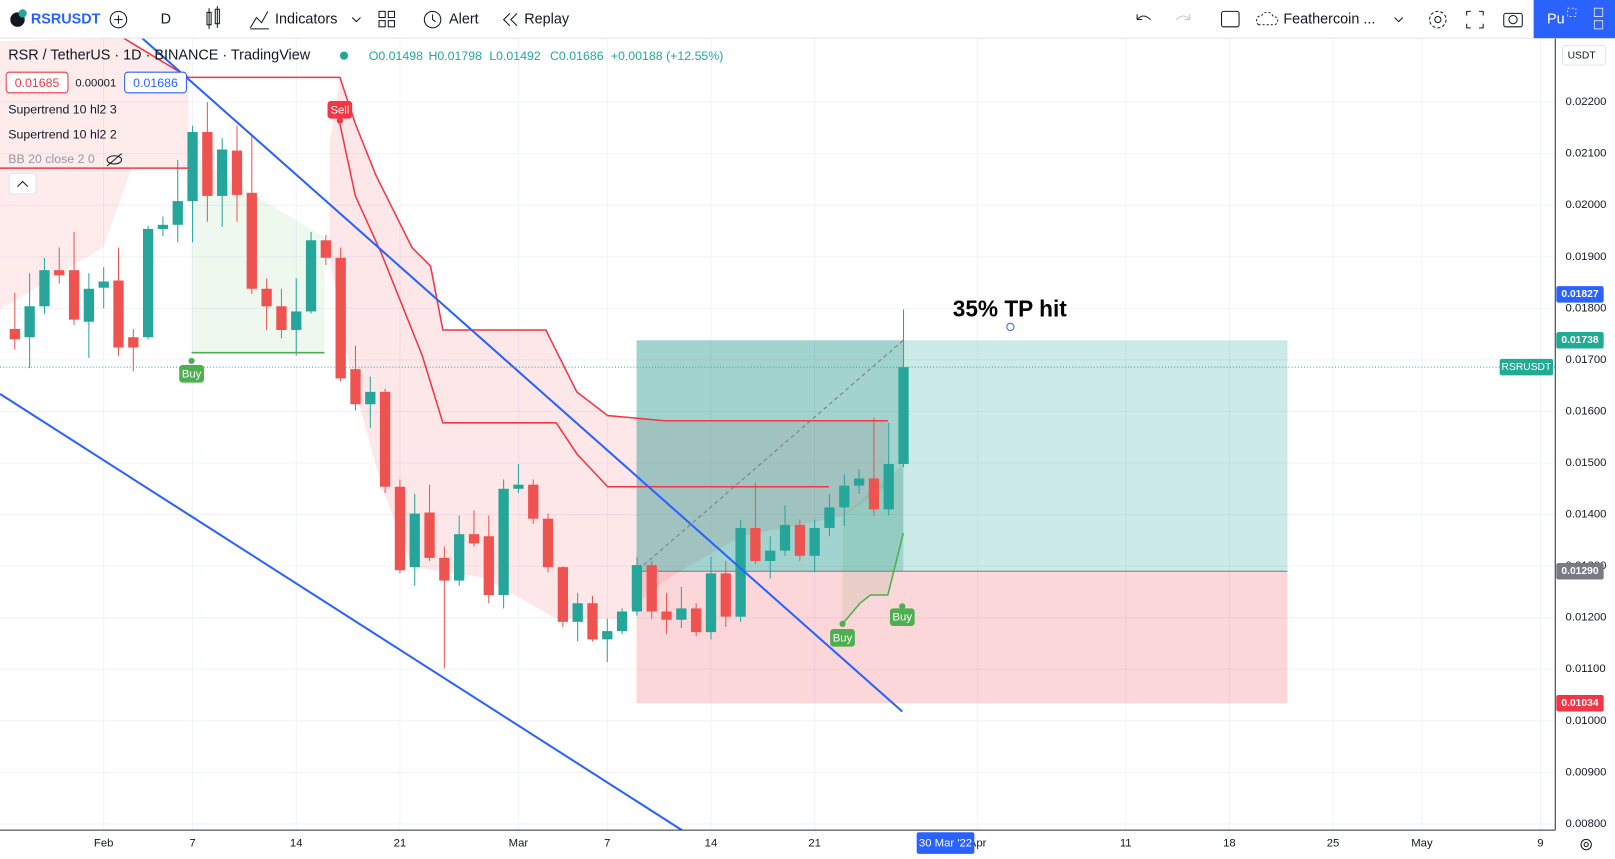  I want to click on replay-icon, so click(510, 20).